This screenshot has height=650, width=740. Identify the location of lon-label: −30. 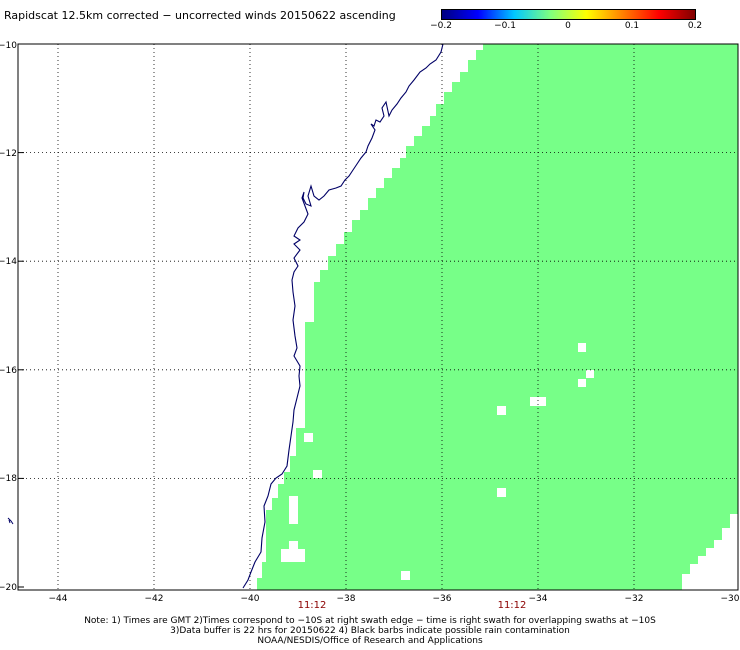
(730, 599).